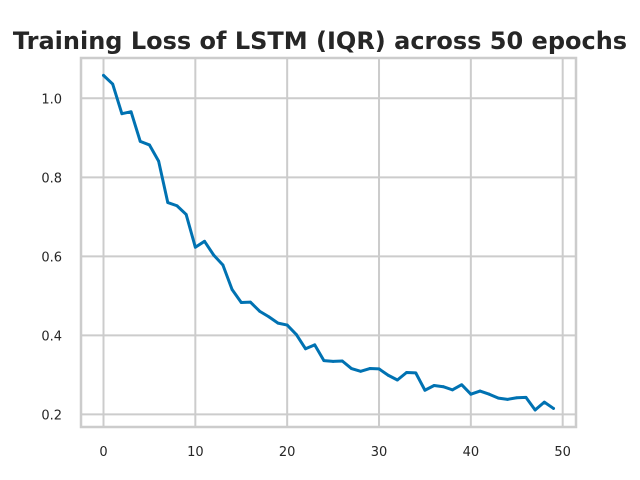 The height and width of the screenshot is (480, 640). Describe the element at coordinates (51, 178) in the screenshot. I see `y-tick-label: 0.8` at that location.